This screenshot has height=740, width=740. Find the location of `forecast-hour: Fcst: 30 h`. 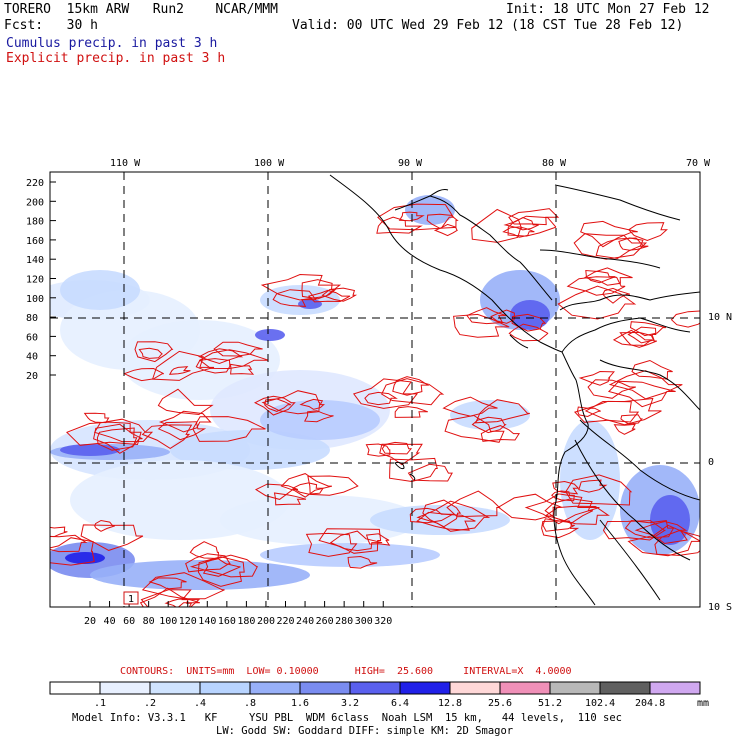

forecast-hour: Fcst: 30 h is located at coordinates (51, 25).